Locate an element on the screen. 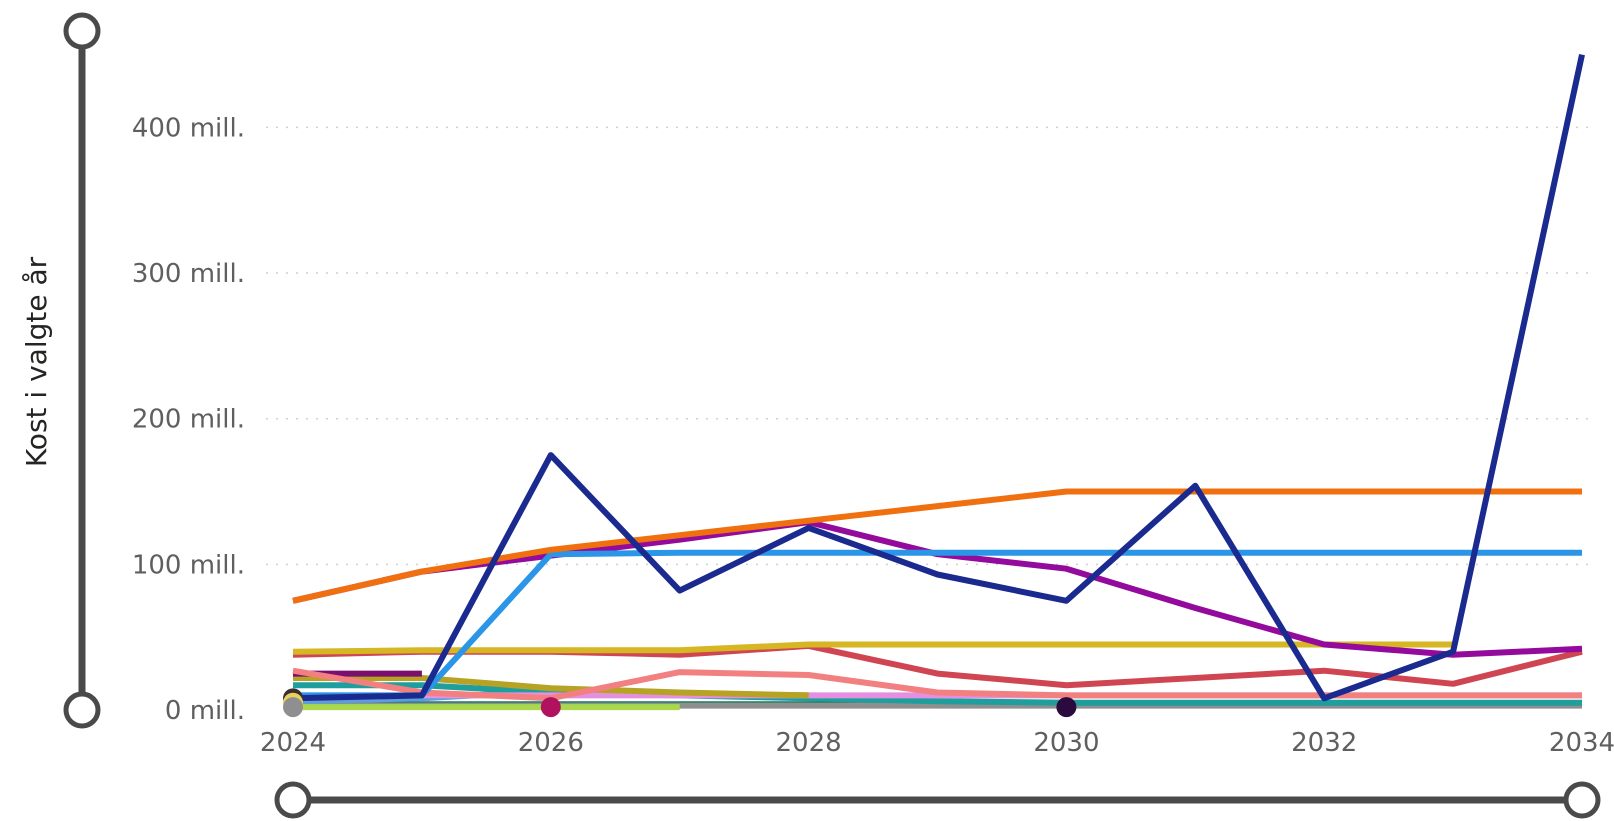 The height and width of the screenshot is (821, 1614). vertical-zoom-slider is located at coordinates (82, 370).